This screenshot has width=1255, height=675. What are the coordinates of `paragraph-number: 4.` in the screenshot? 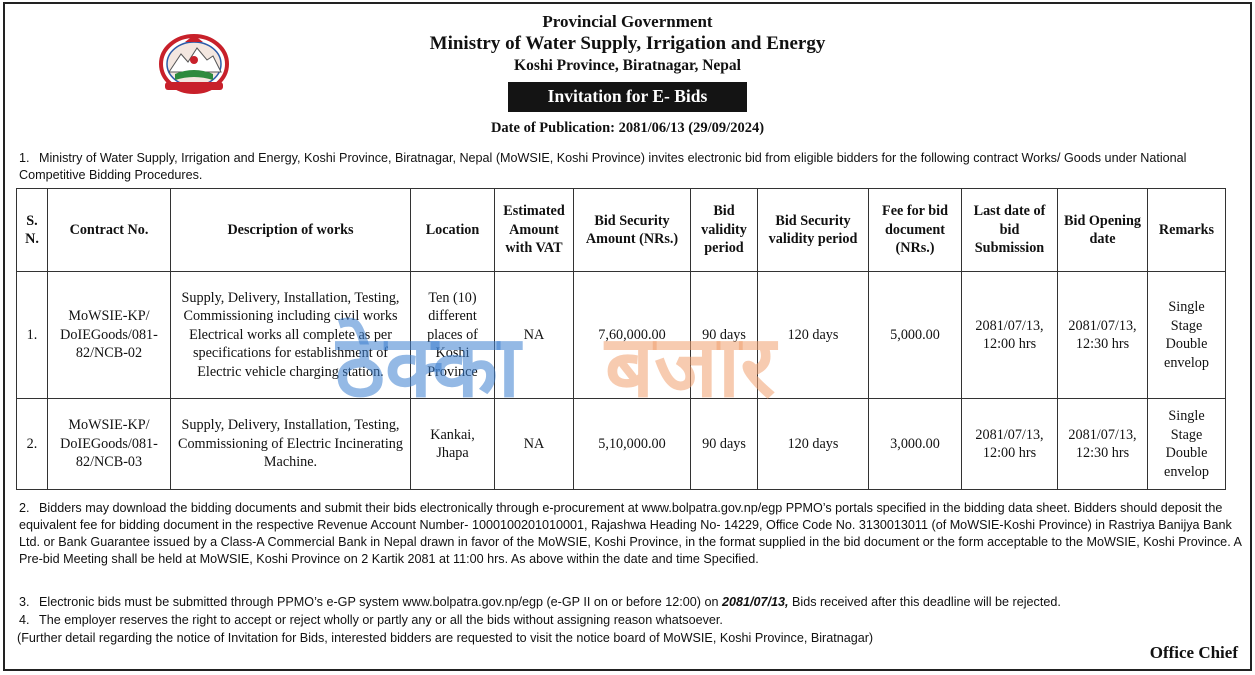 It's located at (24, 620).